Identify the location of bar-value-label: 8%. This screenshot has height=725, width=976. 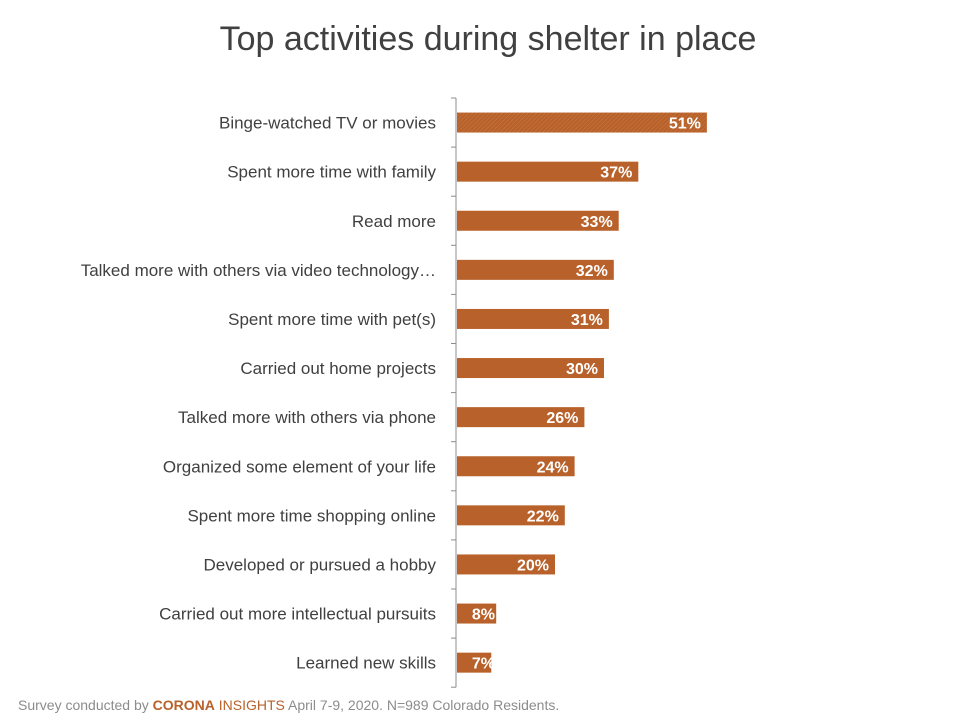
(483, 615).